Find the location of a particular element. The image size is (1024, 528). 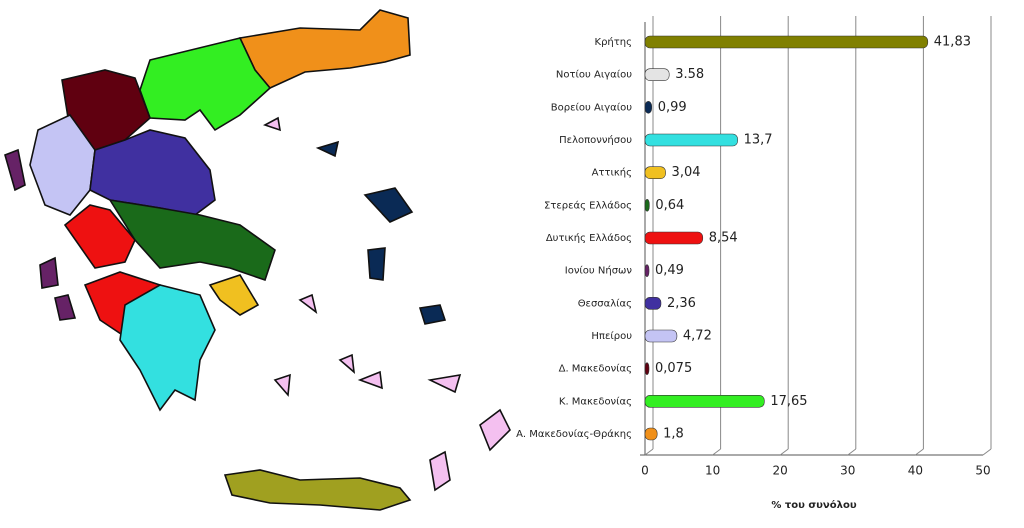

y-tick-label: Δ. Μακεδονίας is located at coordinates (595, 369).